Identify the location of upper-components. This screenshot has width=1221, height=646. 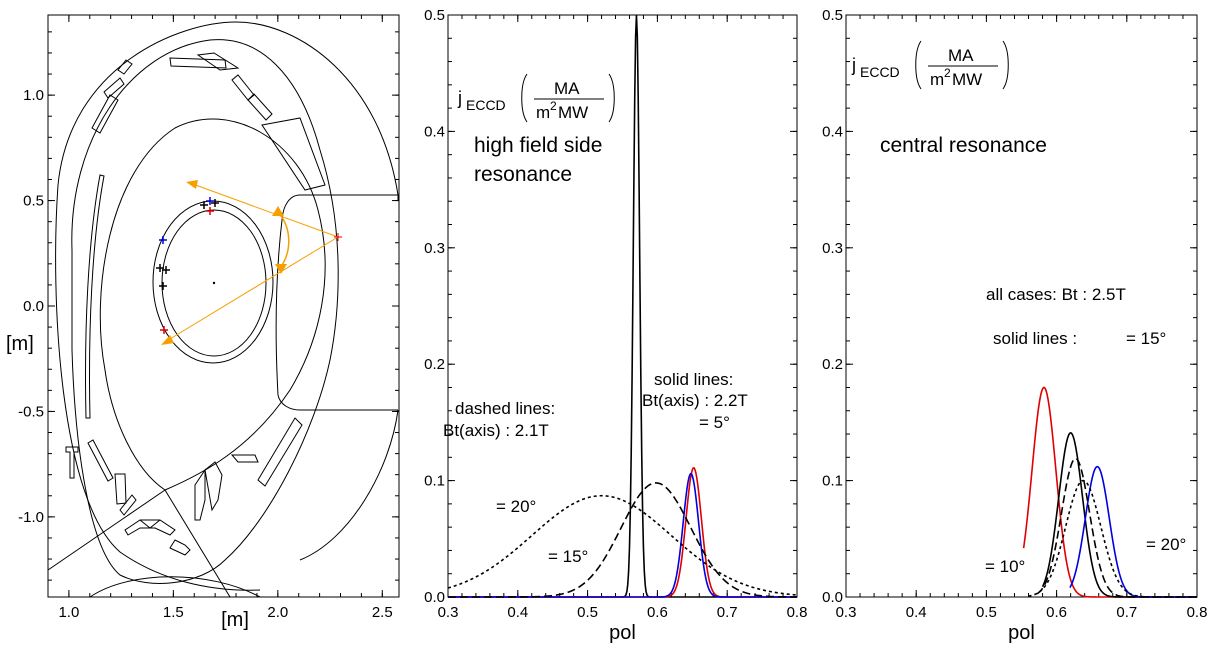
(208, 121).